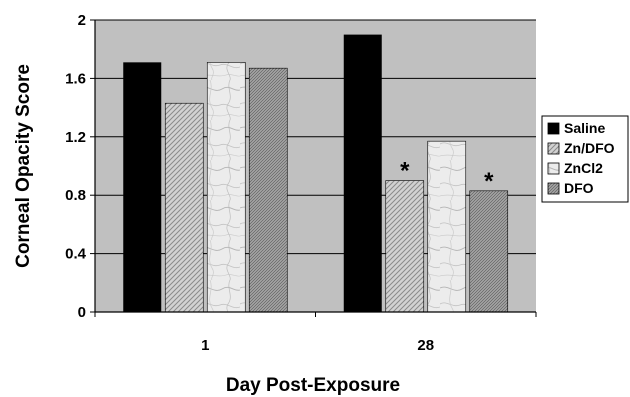  I want to click on y-axis-title: Corneal Opacity Score, so click(23, 166).